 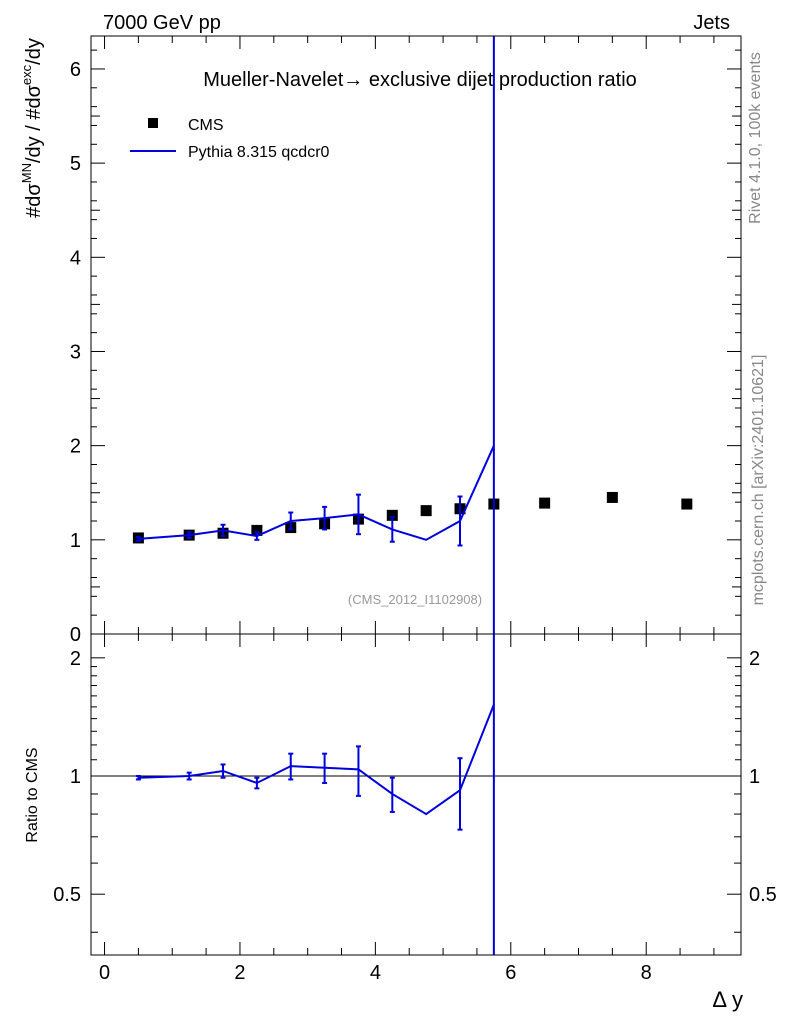 I want to click on y-axis-label-main: #dσMN/dy / #dσexc/dy, so click(x=32, y=128).